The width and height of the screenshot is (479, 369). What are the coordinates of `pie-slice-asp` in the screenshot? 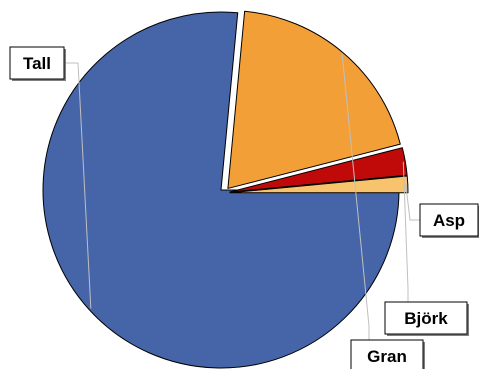 It's located at (319, 184).